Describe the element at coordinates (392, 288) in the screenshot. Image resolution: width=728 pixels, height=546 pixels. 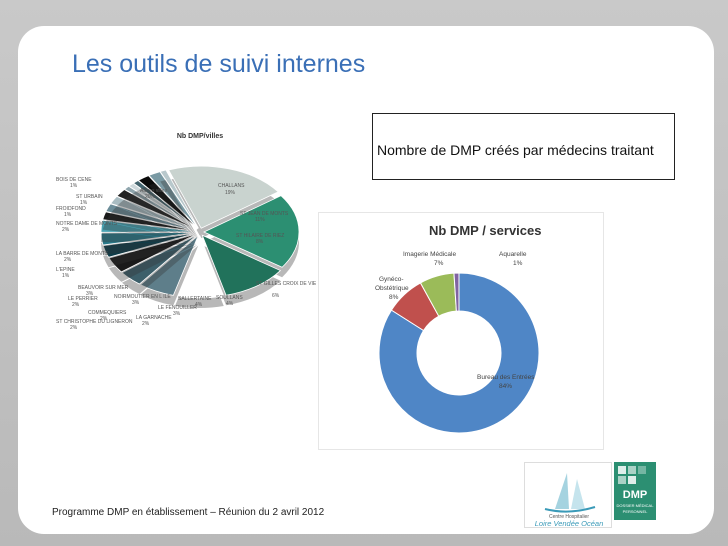
I see `label-gyneco-2: Obstétrique` at that location.